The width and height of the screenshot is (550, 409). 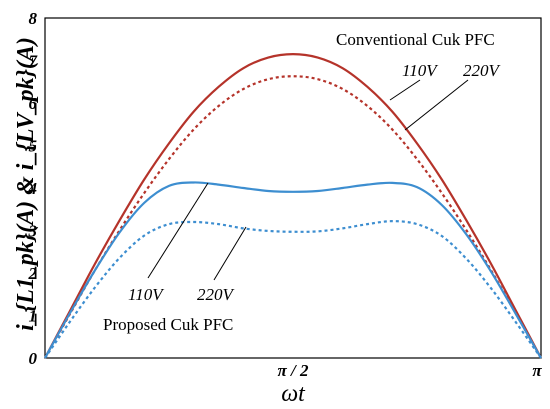 What do you see at coordinates (420, 70) in the screenshot?
I see `conv-110v-label: 110V` at bounding box center [420, 70].